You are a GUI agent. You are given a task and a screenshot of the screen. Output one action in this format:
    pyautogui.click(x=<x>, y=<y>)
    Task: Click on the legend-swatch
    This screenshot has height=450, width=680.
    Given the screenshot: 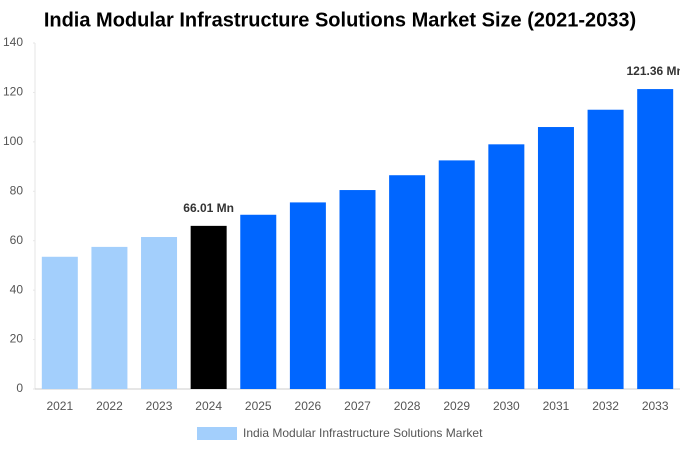 What is the action you would take?
    pyautogui.click(x=217, y=433)
    